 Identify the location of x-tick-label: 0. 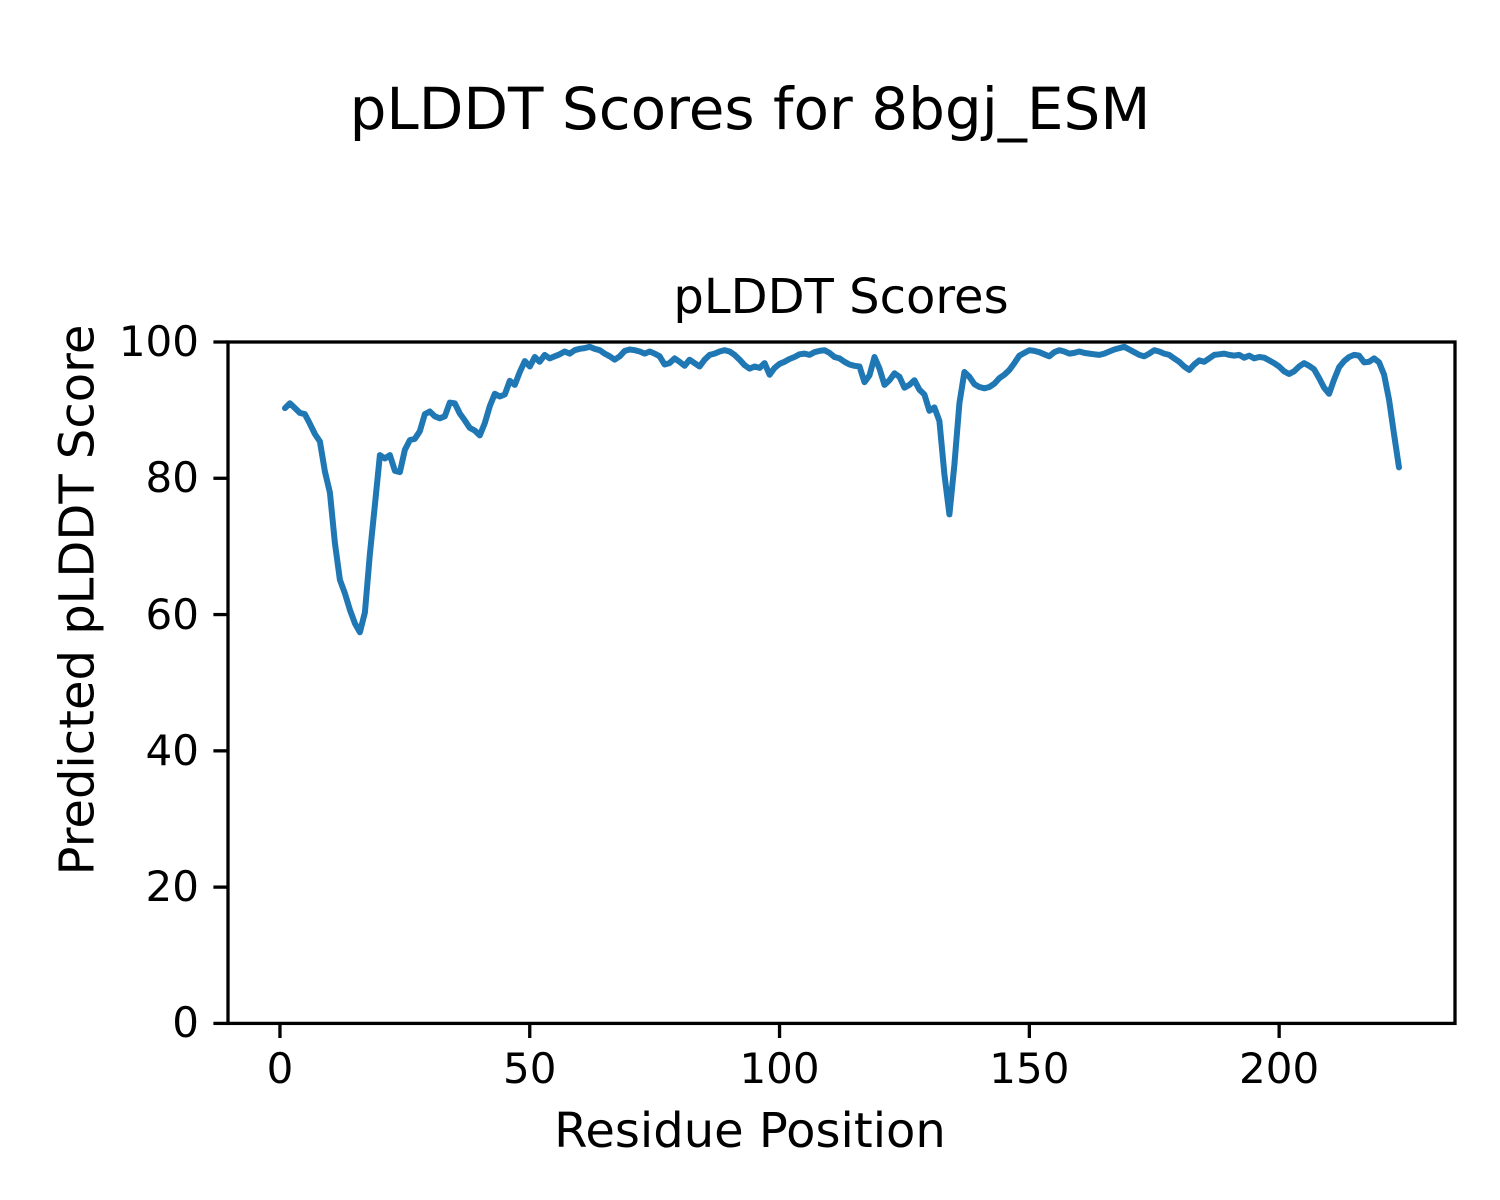
(280, 1068).